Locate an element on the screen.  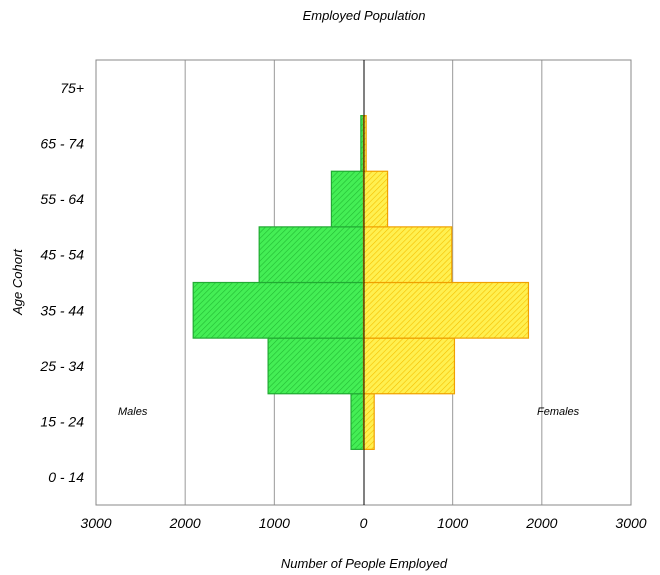
x-axis-title: Number of People Employed is located at coordinates (364, 563).